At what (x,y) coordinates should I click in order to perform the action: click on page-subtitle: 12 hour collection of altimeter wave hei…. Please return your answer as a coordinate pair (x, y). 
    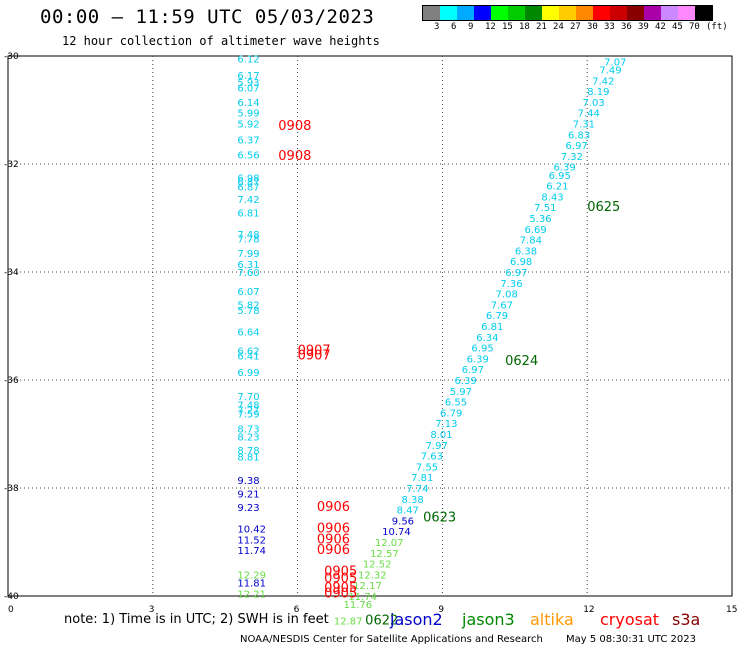
    Looking at the image, I should click on (221, 41).